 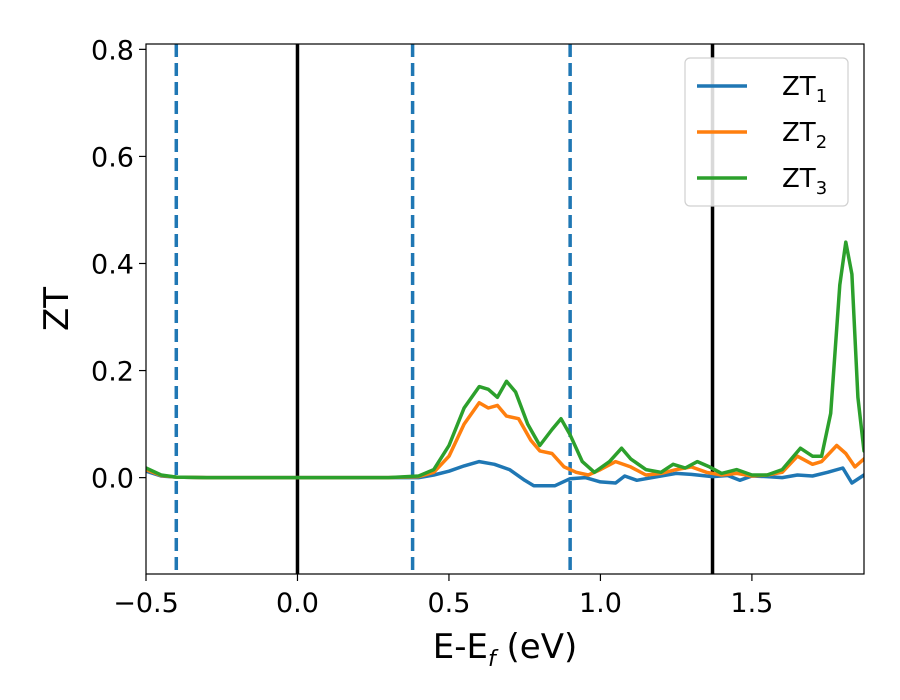 I want to click on y-axis-title: ZT, so click(x=57, y=309).